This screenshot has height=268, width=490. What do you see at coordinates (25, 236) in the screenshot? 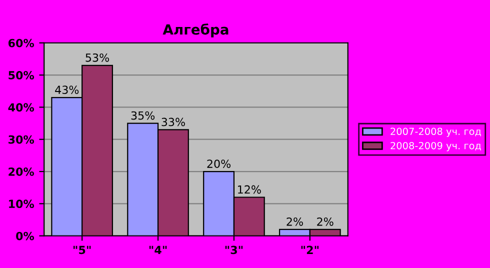
I see `y-tick-label: 0%` at bounding box center [25, 236].